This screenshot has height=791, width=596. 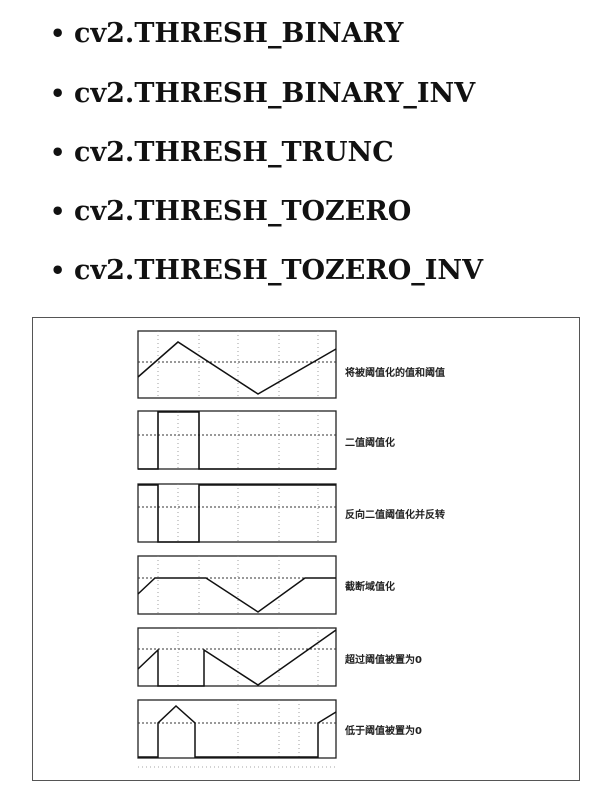 I want to click on list-item: • cv2.THRESH_BINARY_INV, so click(x=262, y=94).